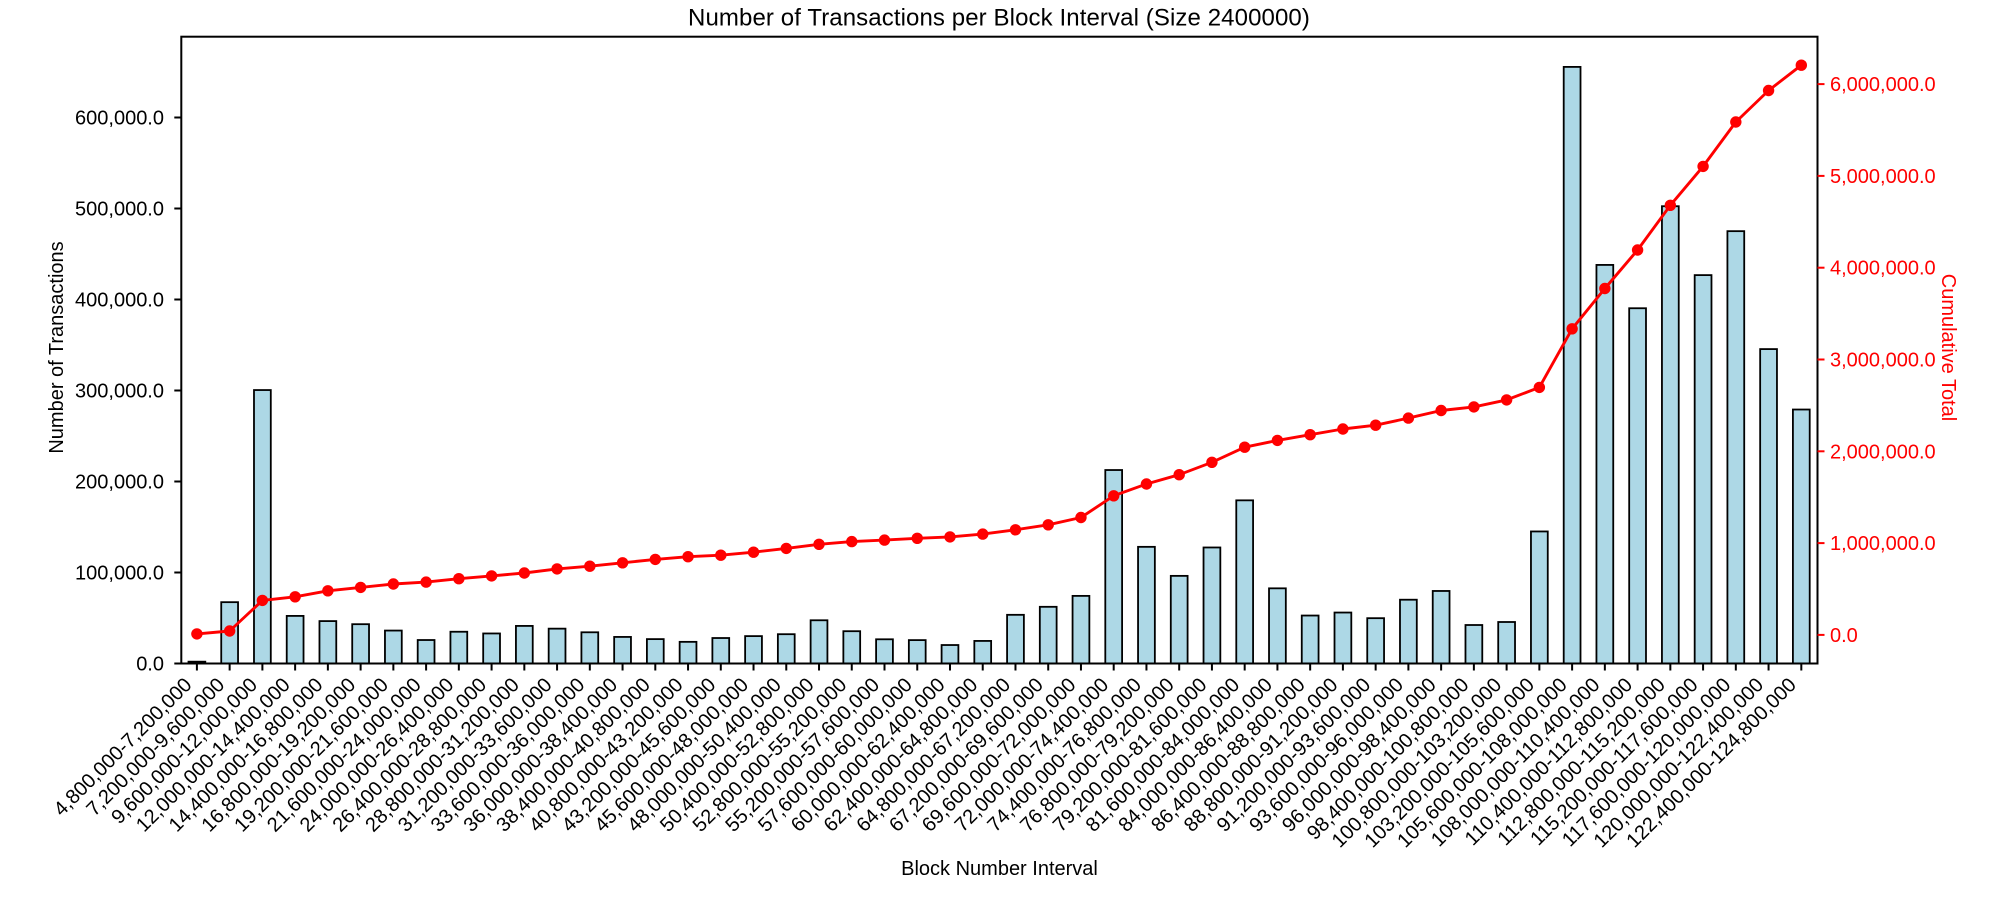 The height and width of the screenshot is (900, 2000). Describe the element at coordinates (1948, 347) in the screenshot. I see `svg-text: Cumulative Total` at that location.